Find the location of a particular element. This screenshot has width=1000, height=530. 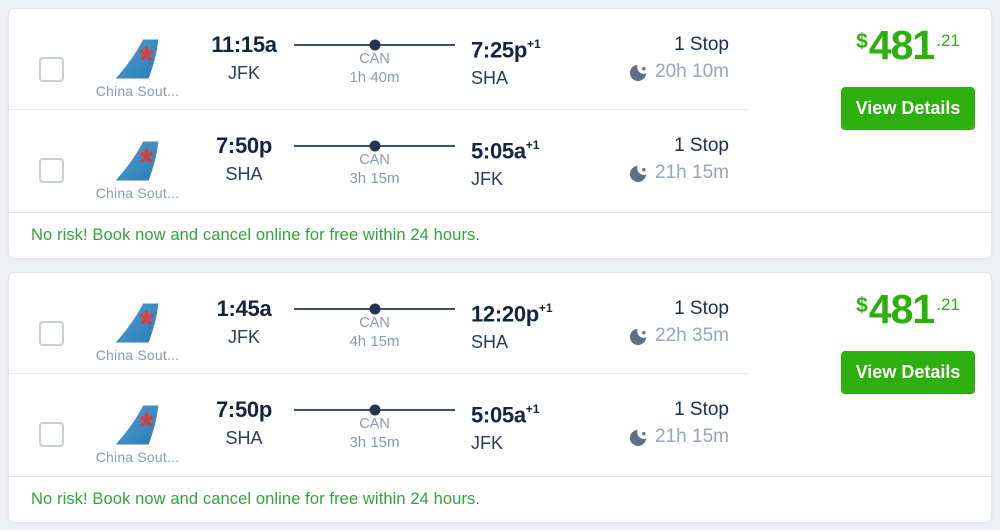

duration-row: 20h 10m is located at coordinates (679, 72).